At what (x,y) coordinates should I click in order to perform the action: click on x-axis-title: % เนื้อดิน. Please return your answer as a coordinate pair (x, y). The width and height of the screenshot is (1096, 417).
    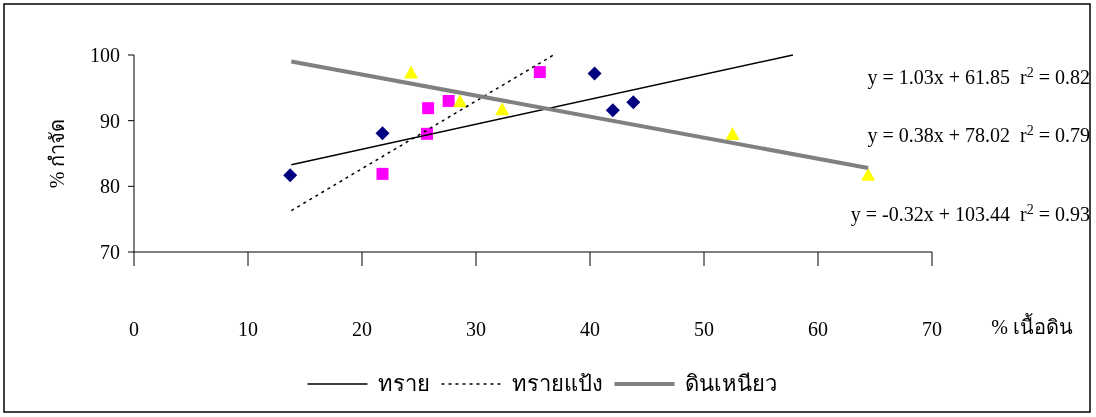
    Looking at the image, I should click on (1032, 325).